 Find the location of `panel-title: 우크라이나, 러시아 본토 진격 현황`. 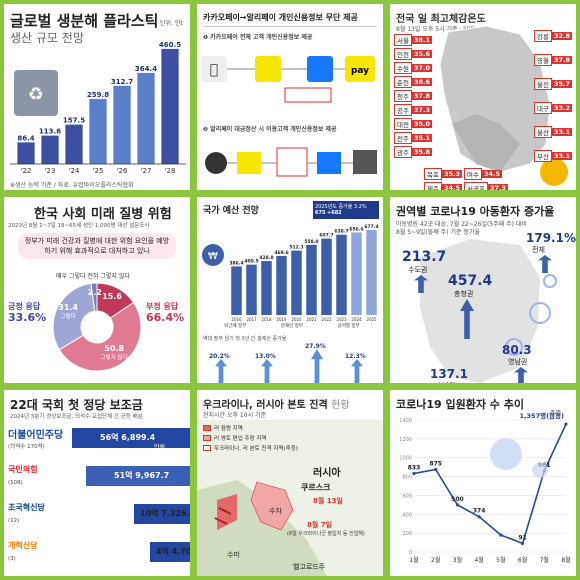

panel-title: 우크라이나, 러시아 본토 진격 현황 is located at coordinates (276, 403).